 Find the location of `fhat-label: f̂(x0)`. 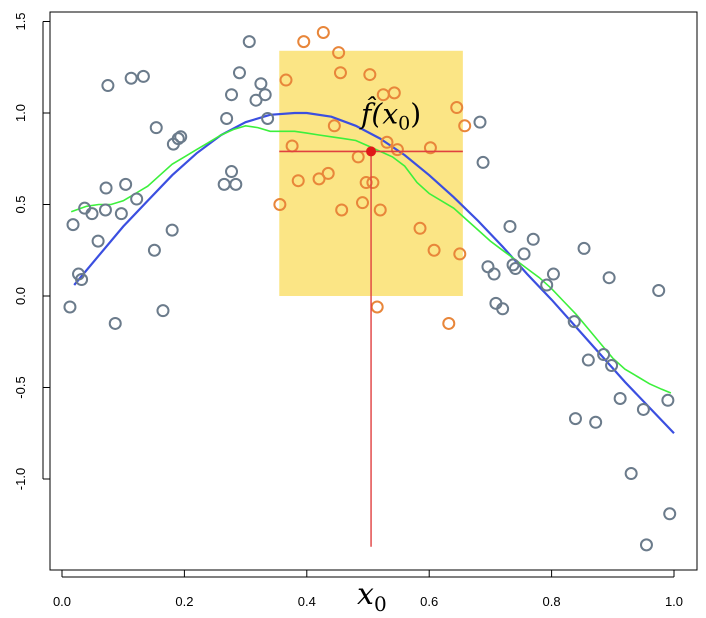

fhat-label: f̂(x0) is located at coordinates (390, 115).